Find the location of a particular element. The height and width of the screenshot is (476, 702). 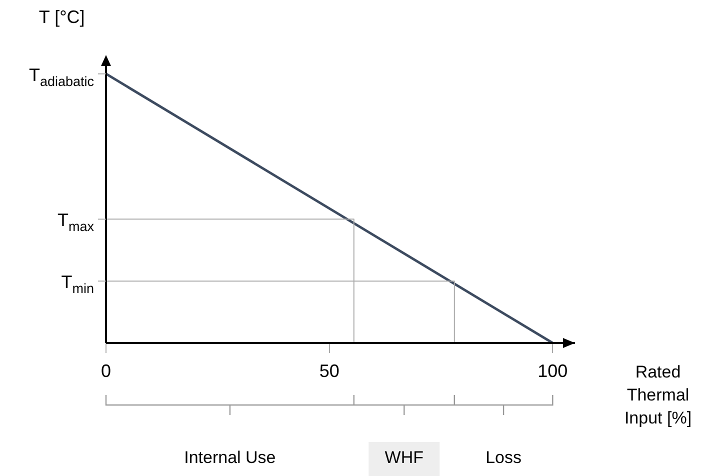

x-tick-label: 0 is located at coordinates (106, 370).